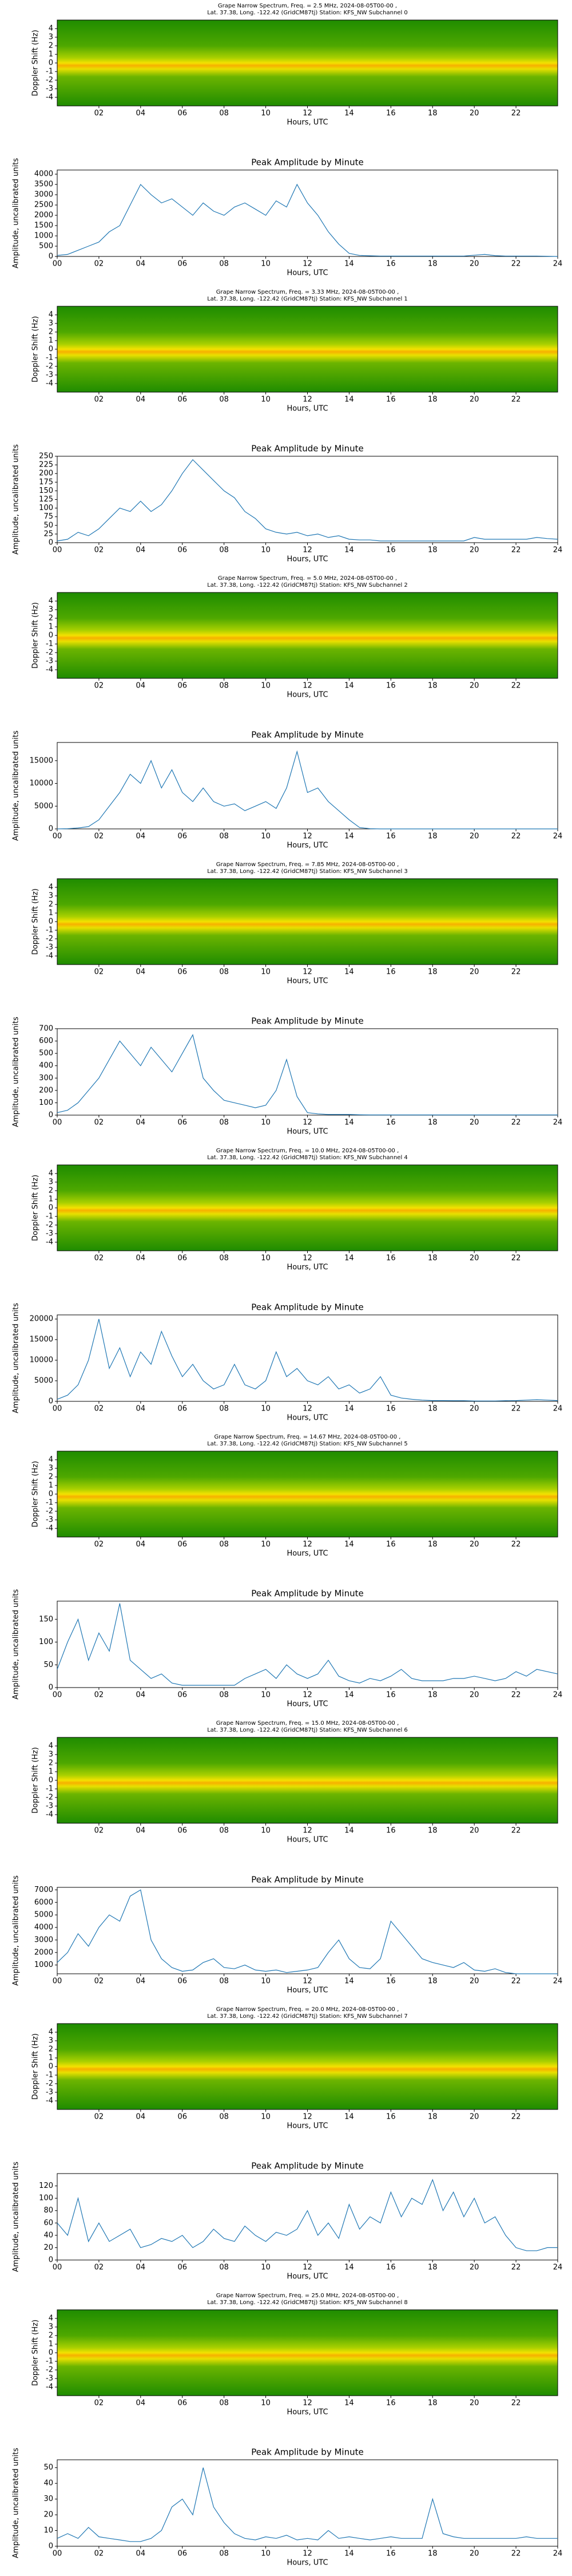 This screenshot has height=2576, width=572. Describe the element at coordinates (16, 1930) in the screenshot. I see `y-axis-label: Amplitude, uncalibrated units` at that location.